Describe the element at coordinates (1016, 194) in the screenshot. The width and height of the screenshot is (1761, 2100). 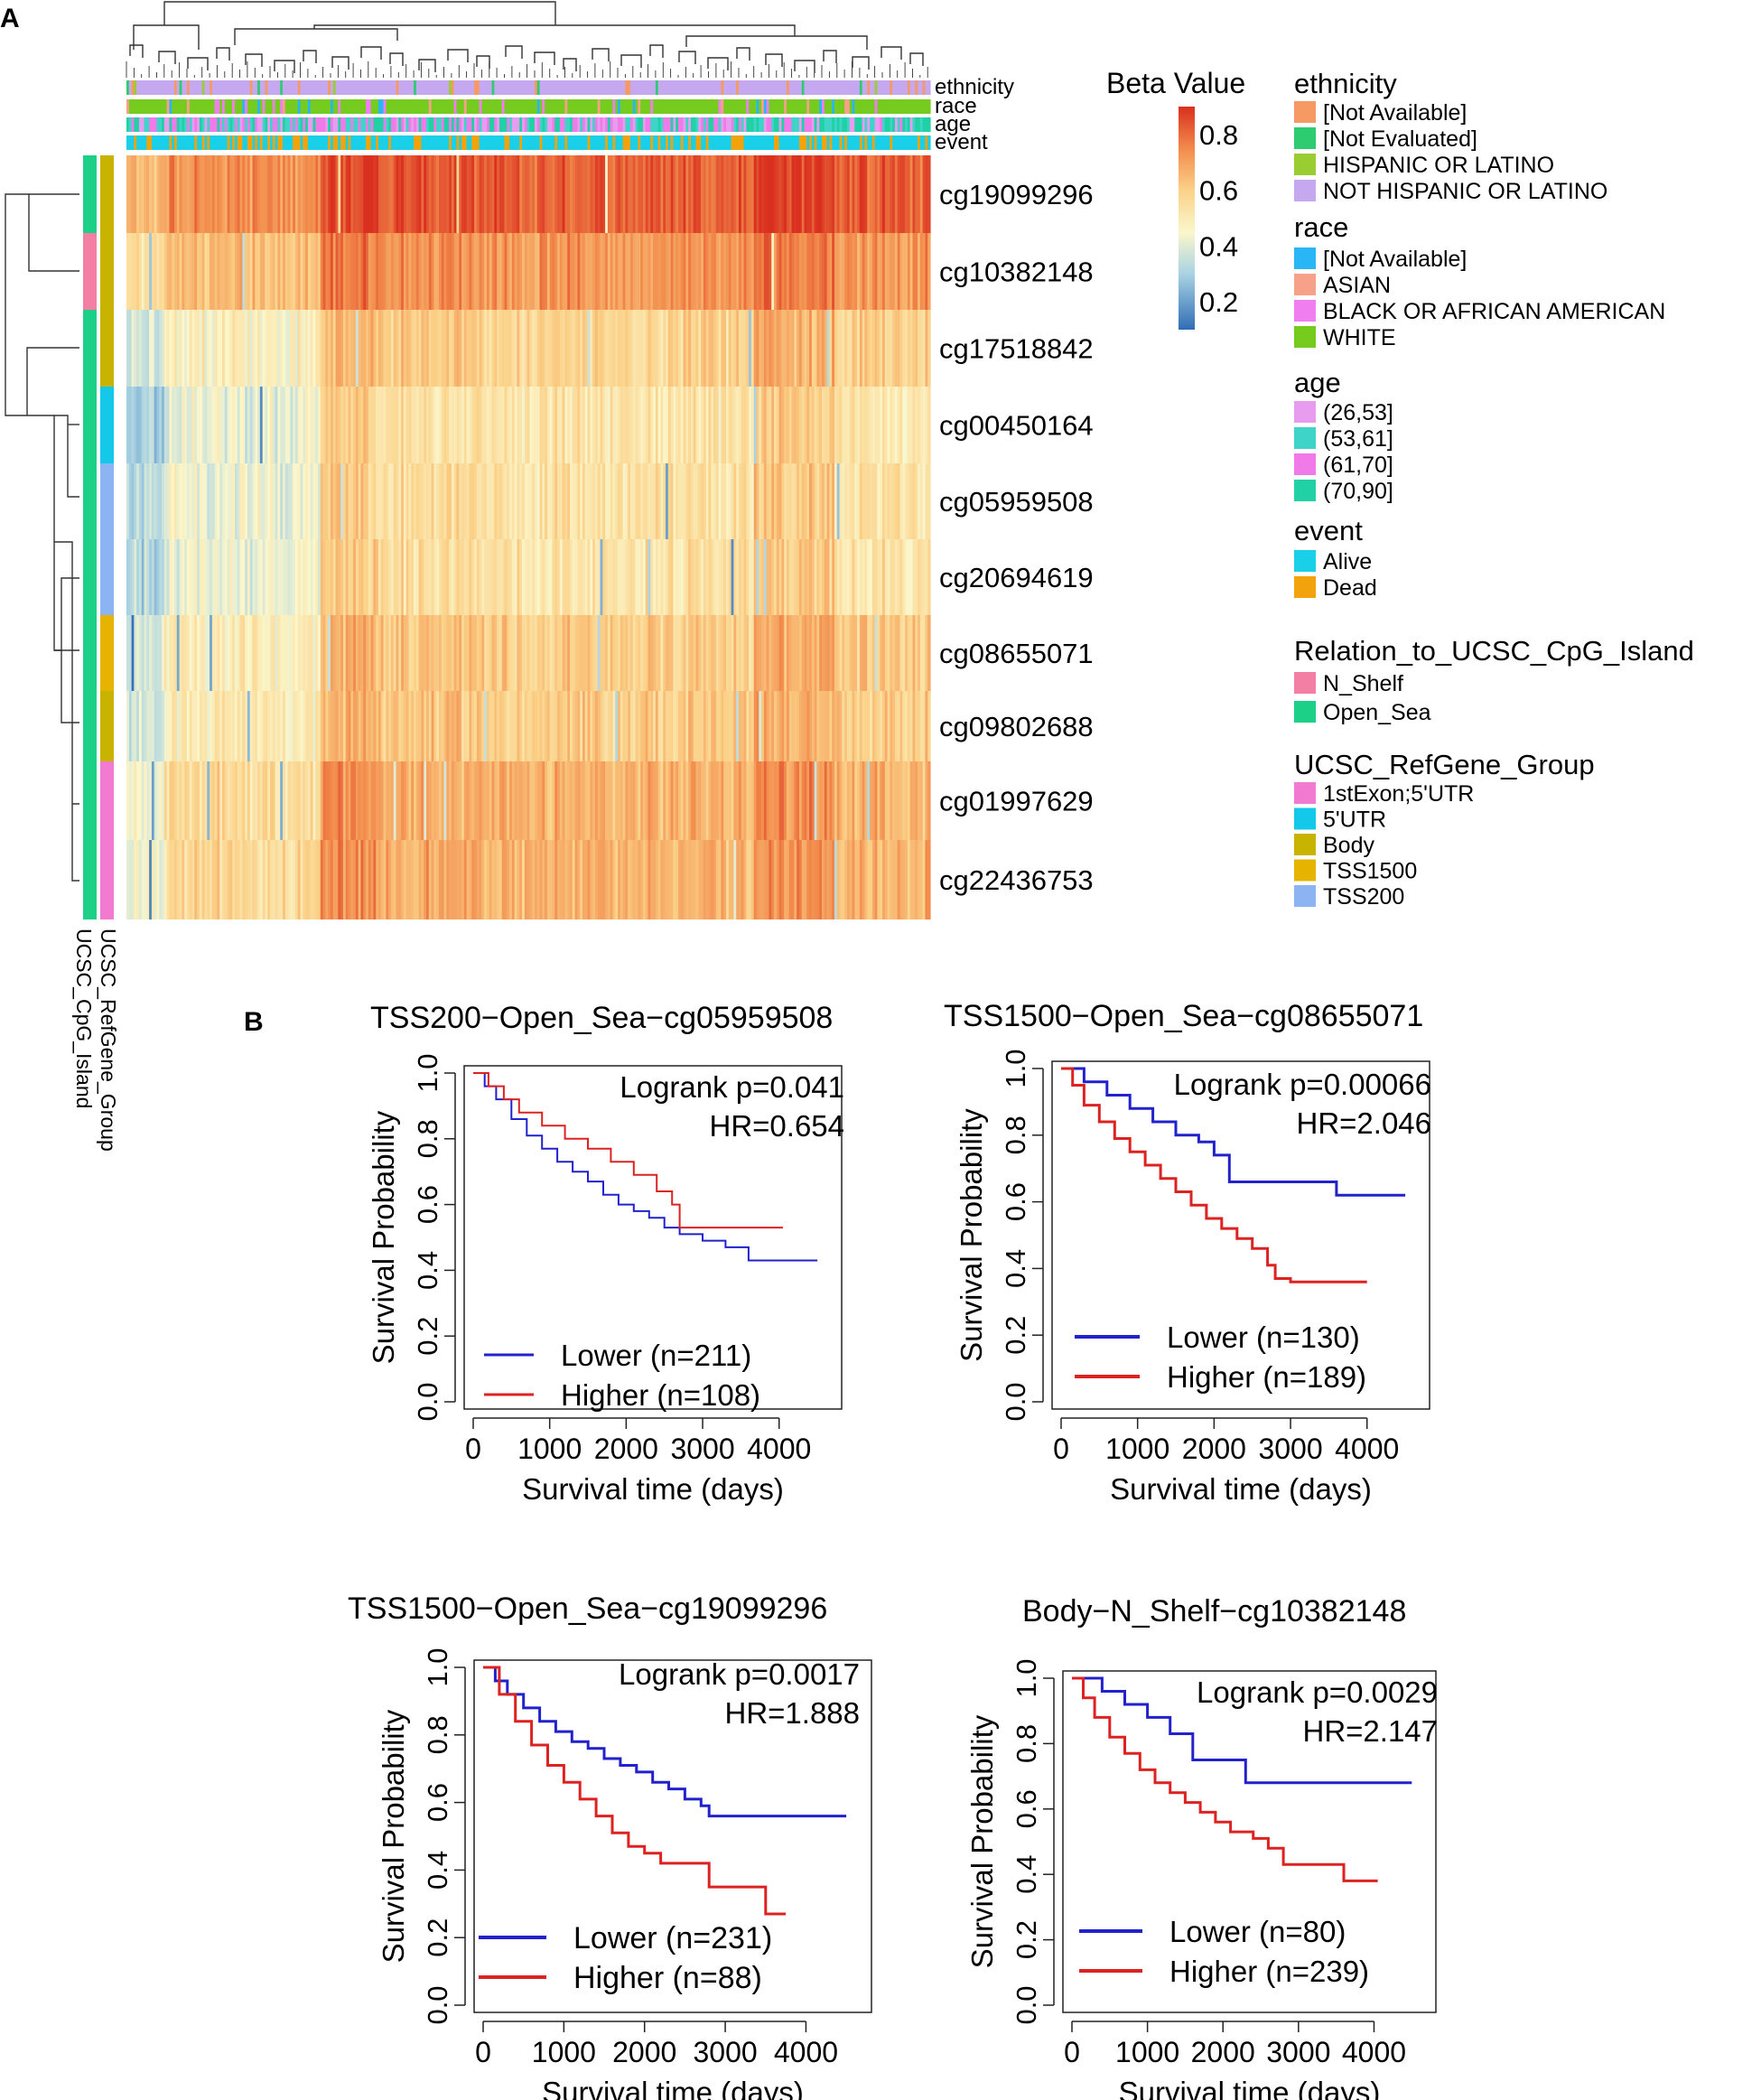
I see `probe-label: cg19099296` at that location.